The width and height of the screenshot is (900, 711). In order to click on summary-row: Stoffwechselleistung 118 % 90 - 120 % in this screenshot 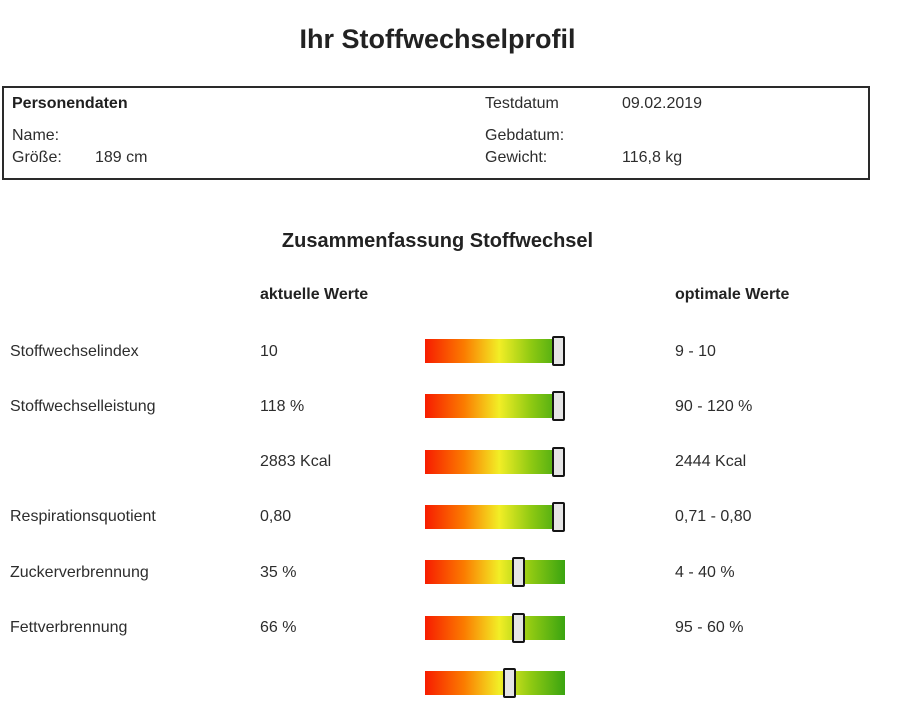, I will do `click(450, 406)`.